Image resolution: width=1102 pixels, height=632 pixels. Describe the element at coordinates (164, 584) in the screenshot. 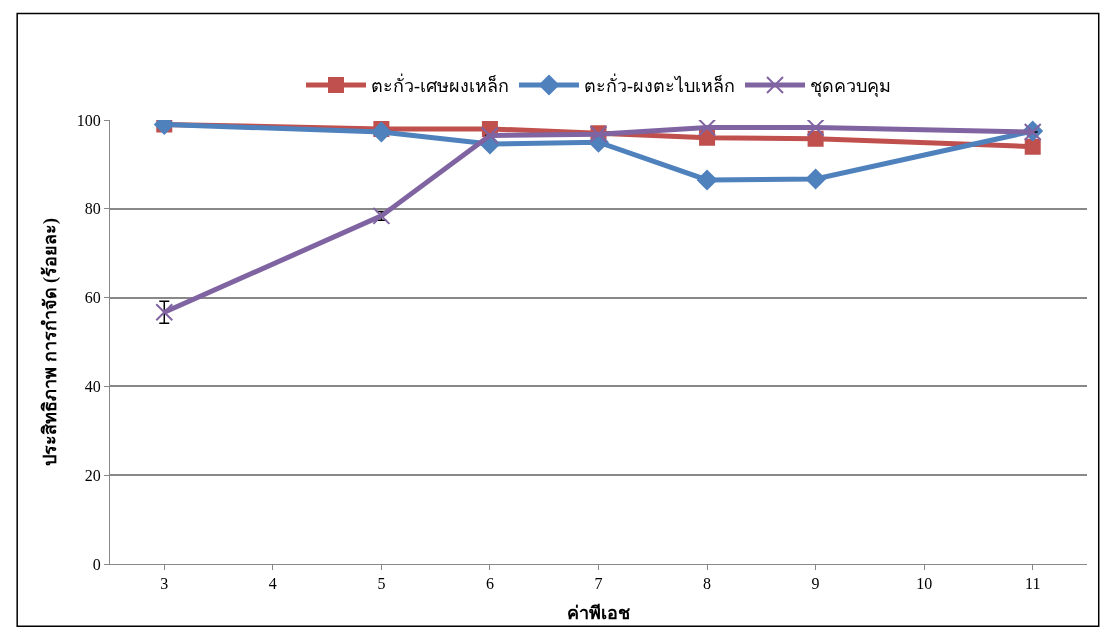

I see `x-tick-label: 3` at that location.